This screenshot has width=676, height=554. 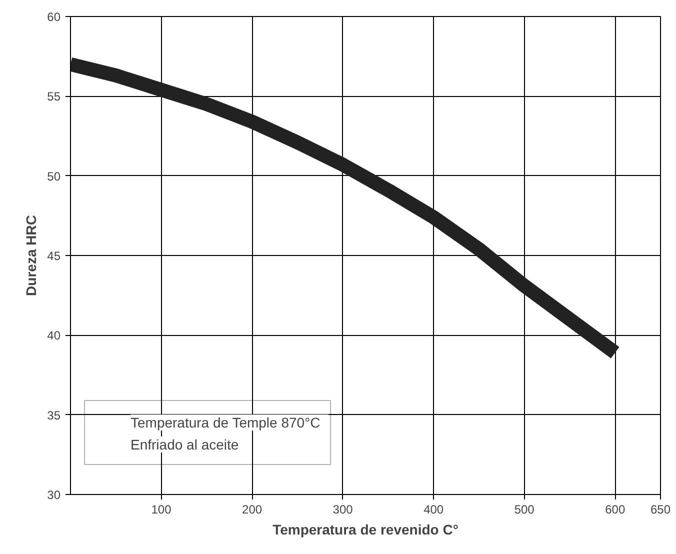 What do you see at coordinates (615, 509) in the screenshot?
I see `x-tick-label: 600` at bounding box center [615, 509].